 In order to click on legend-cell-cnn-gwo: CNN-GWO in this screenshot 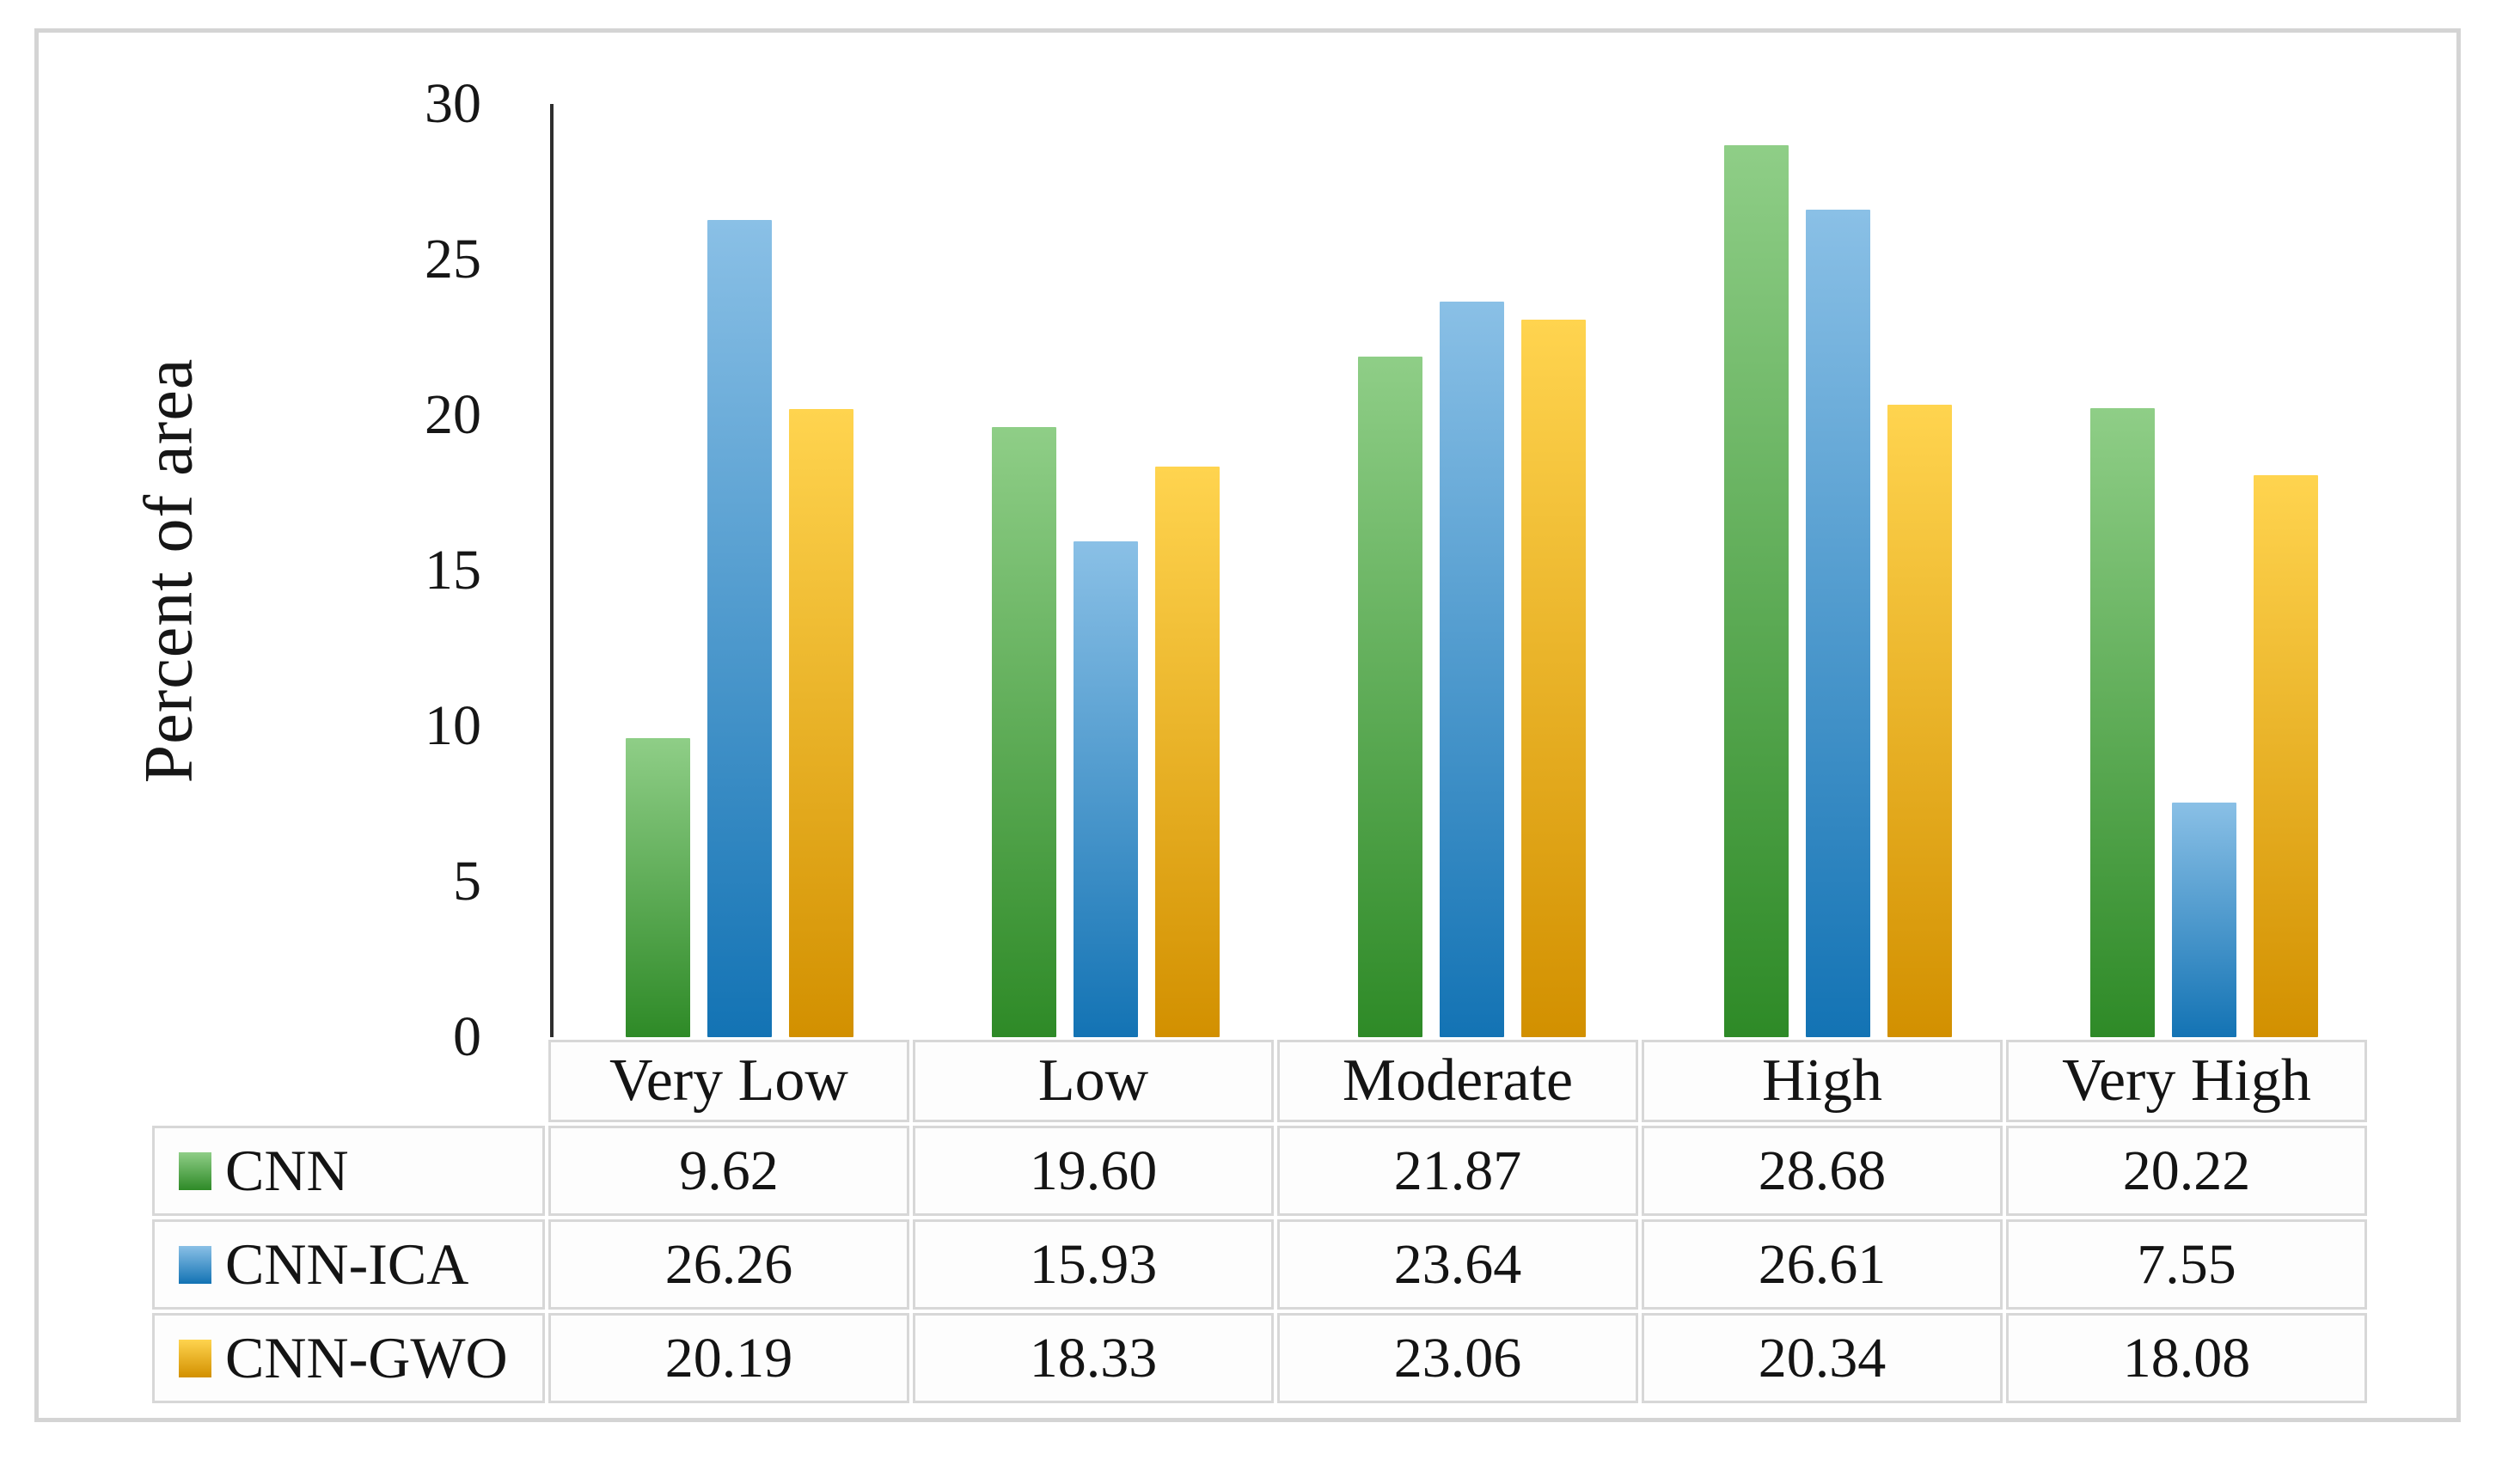, I will do `click(348, 1358)`.